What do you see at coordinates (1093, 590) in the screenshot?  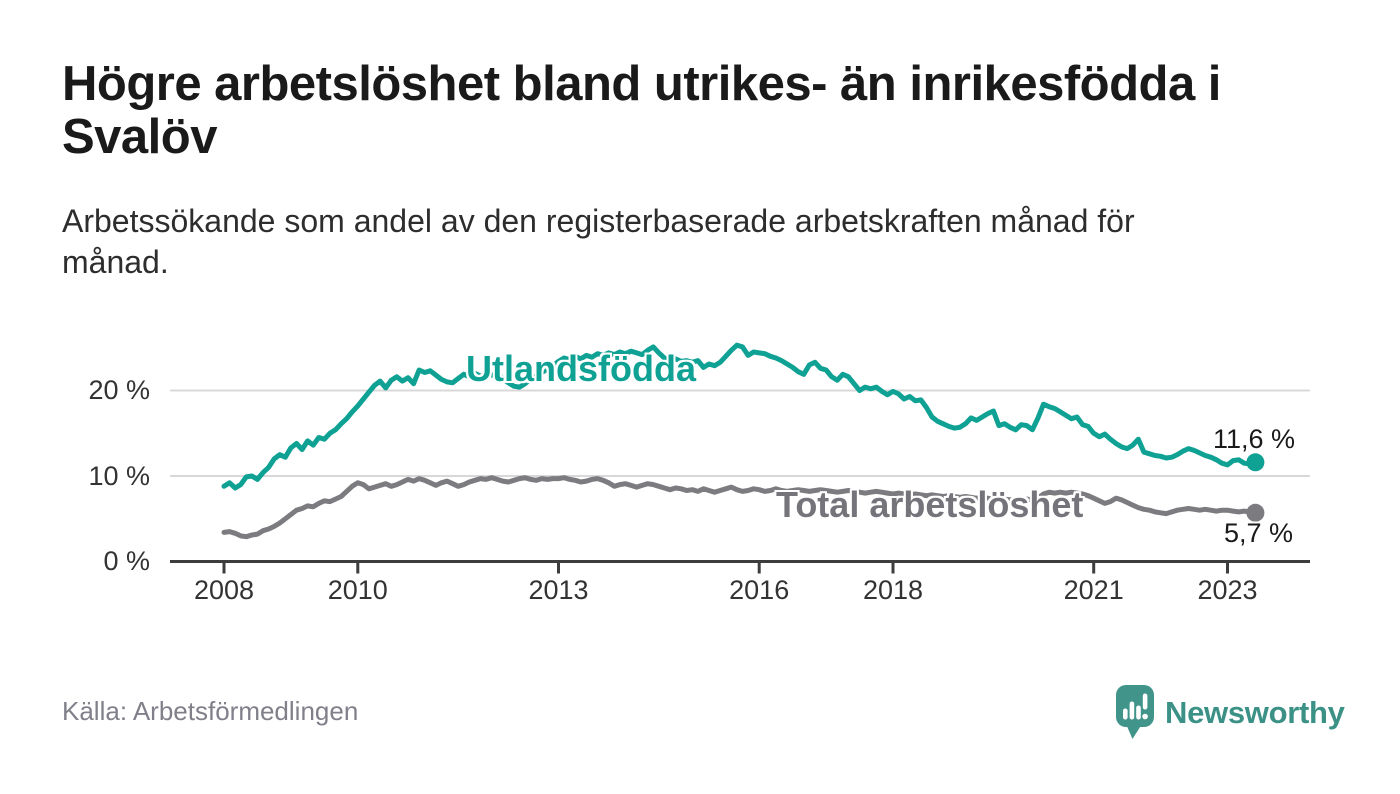 I see `x-tick-label: 2021` at bounding box center [1093, 590].